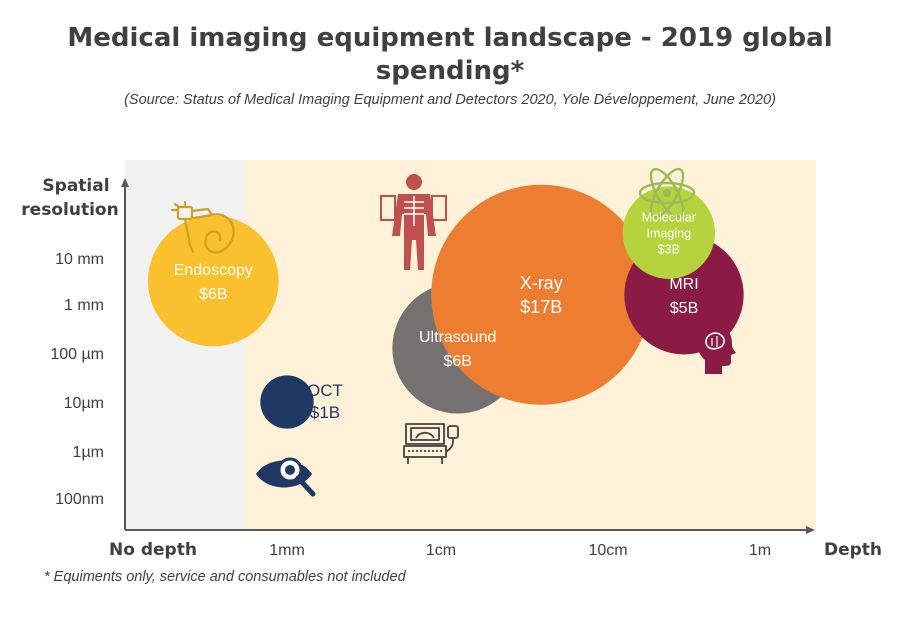  What do you see at coordinates (853, 550) in the screenshot?
I see `x-axis-label: Depth` at bounding box center [853, 550].